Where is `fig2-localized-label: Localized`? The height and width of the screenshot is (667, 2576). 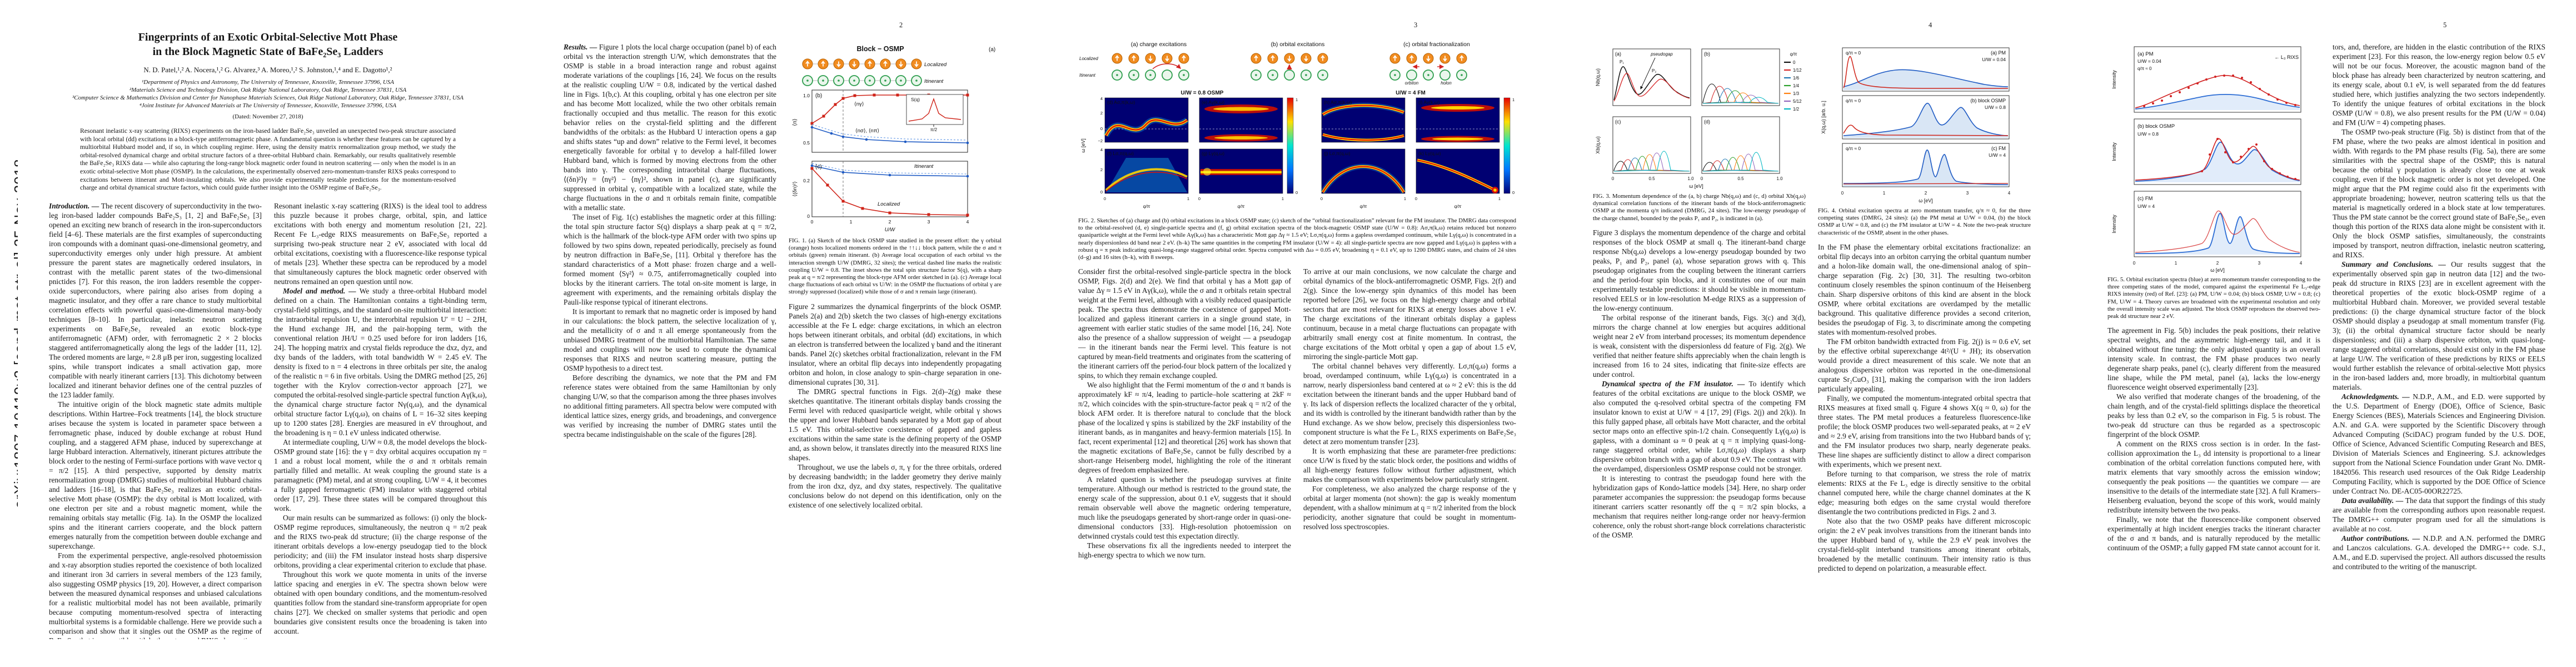
fig2-localized-label: Localized is located at coordinates (1088, 58).